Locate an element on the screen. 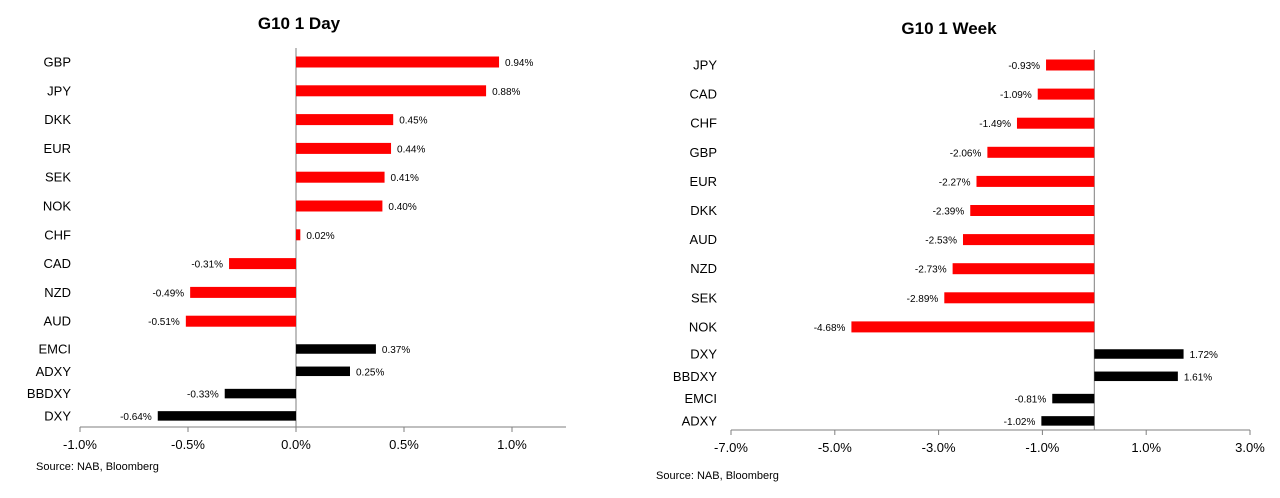 This screenshot has height=498, width=1280. data-label: -1.49% is located at coordinates (995, 124).